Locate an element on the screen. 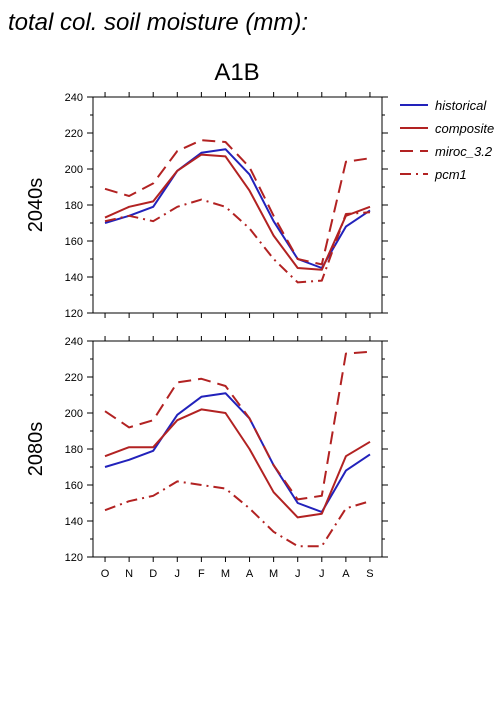 Image resolution: width=501 pixels, height=709 pixels. legend-item: pcm1 is located at coordinates (433, 174).